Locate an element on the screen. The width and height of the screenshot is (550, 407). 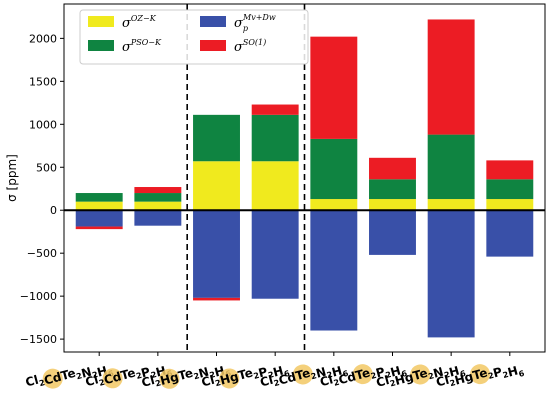
x-tick-label-0: Cl2CdTe2N2H6 is located at coordinates (69, 376).